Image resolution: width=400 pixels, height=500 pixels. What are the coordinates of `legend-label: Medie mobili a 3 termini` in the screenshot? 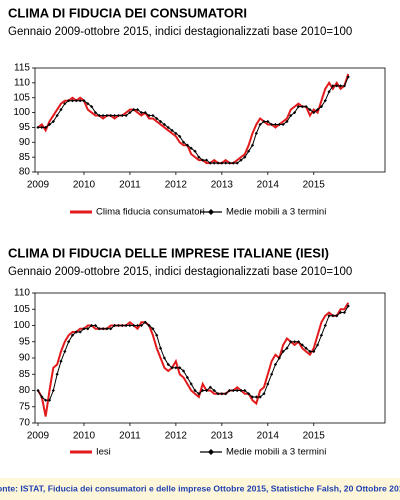 It's located at (276, 212).